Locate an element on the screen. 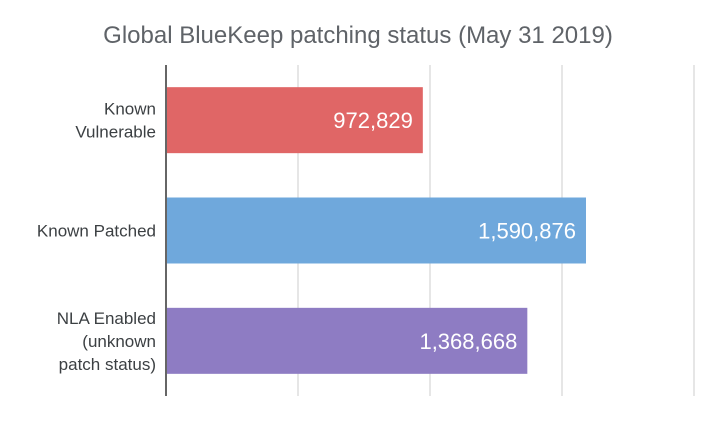  bar-value-label: 972,829 is located at coordinates (373, 120).